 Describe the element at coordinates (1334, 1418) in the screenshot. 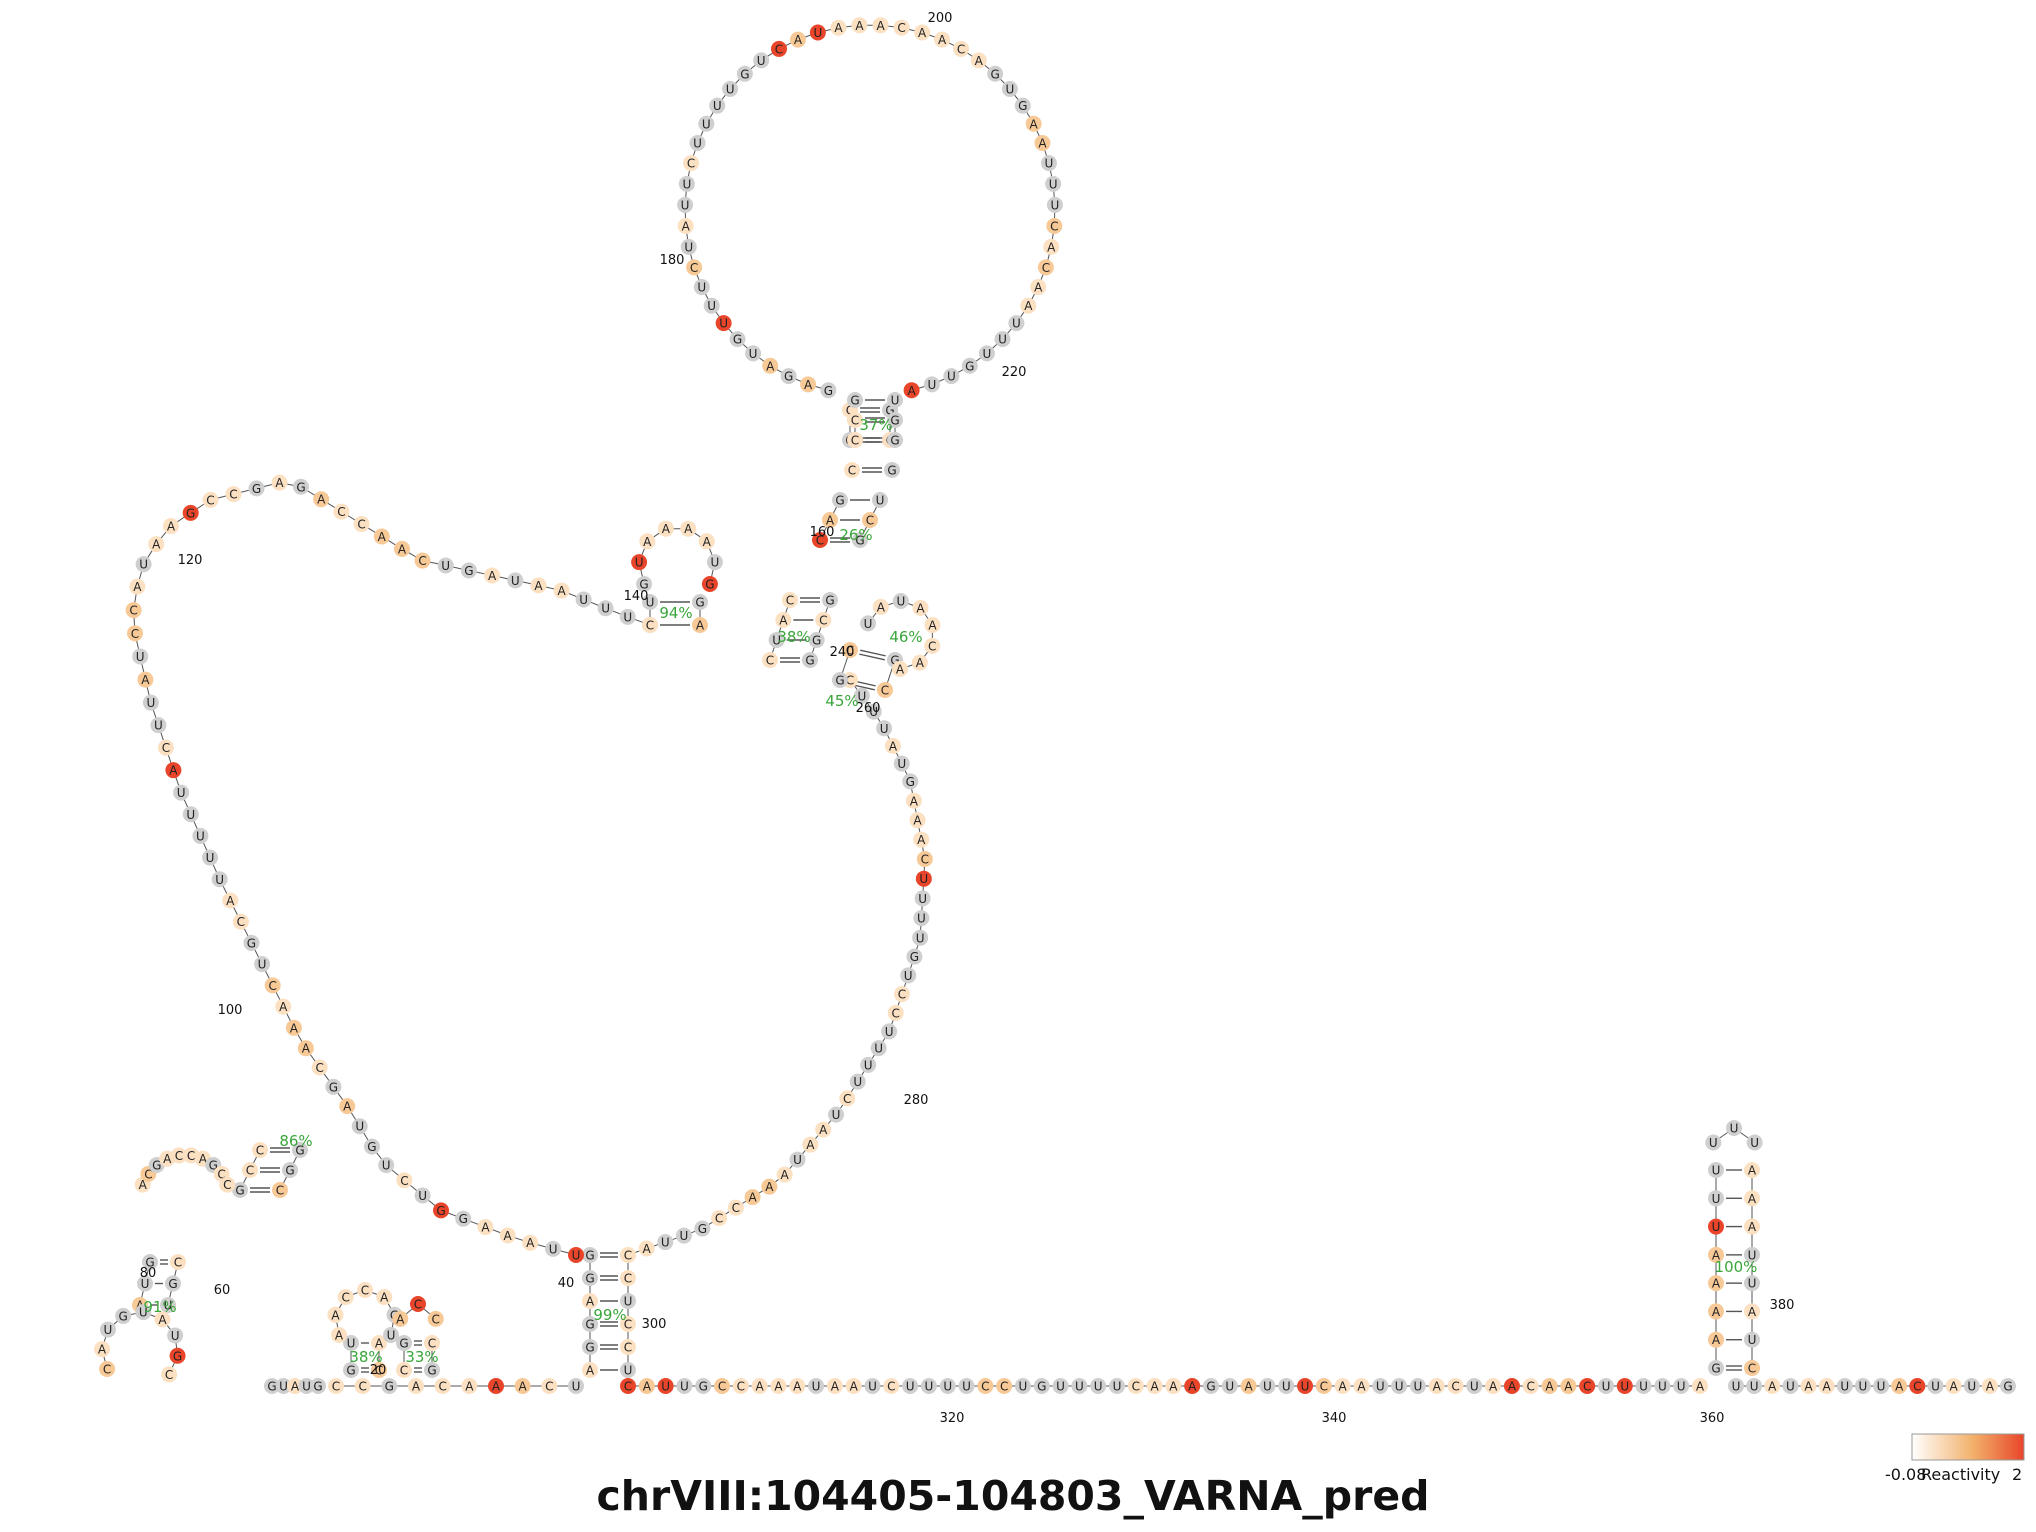

I see `position-label: 340` at that location.